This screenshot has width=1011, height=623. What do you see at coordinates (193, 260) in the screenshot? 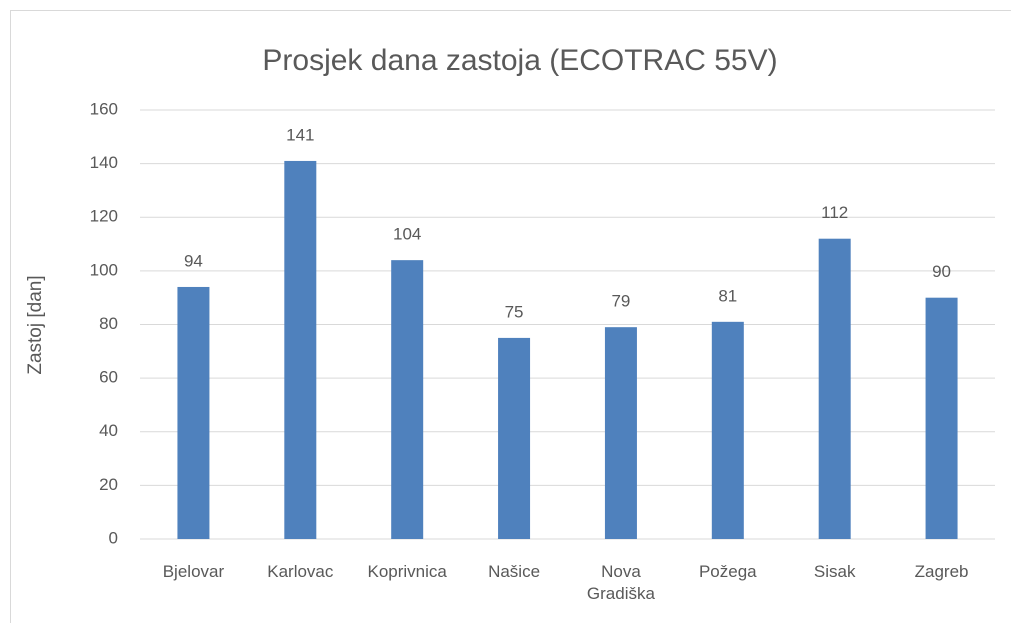
I see `data-label: 94` at bounding box center [193, 260].